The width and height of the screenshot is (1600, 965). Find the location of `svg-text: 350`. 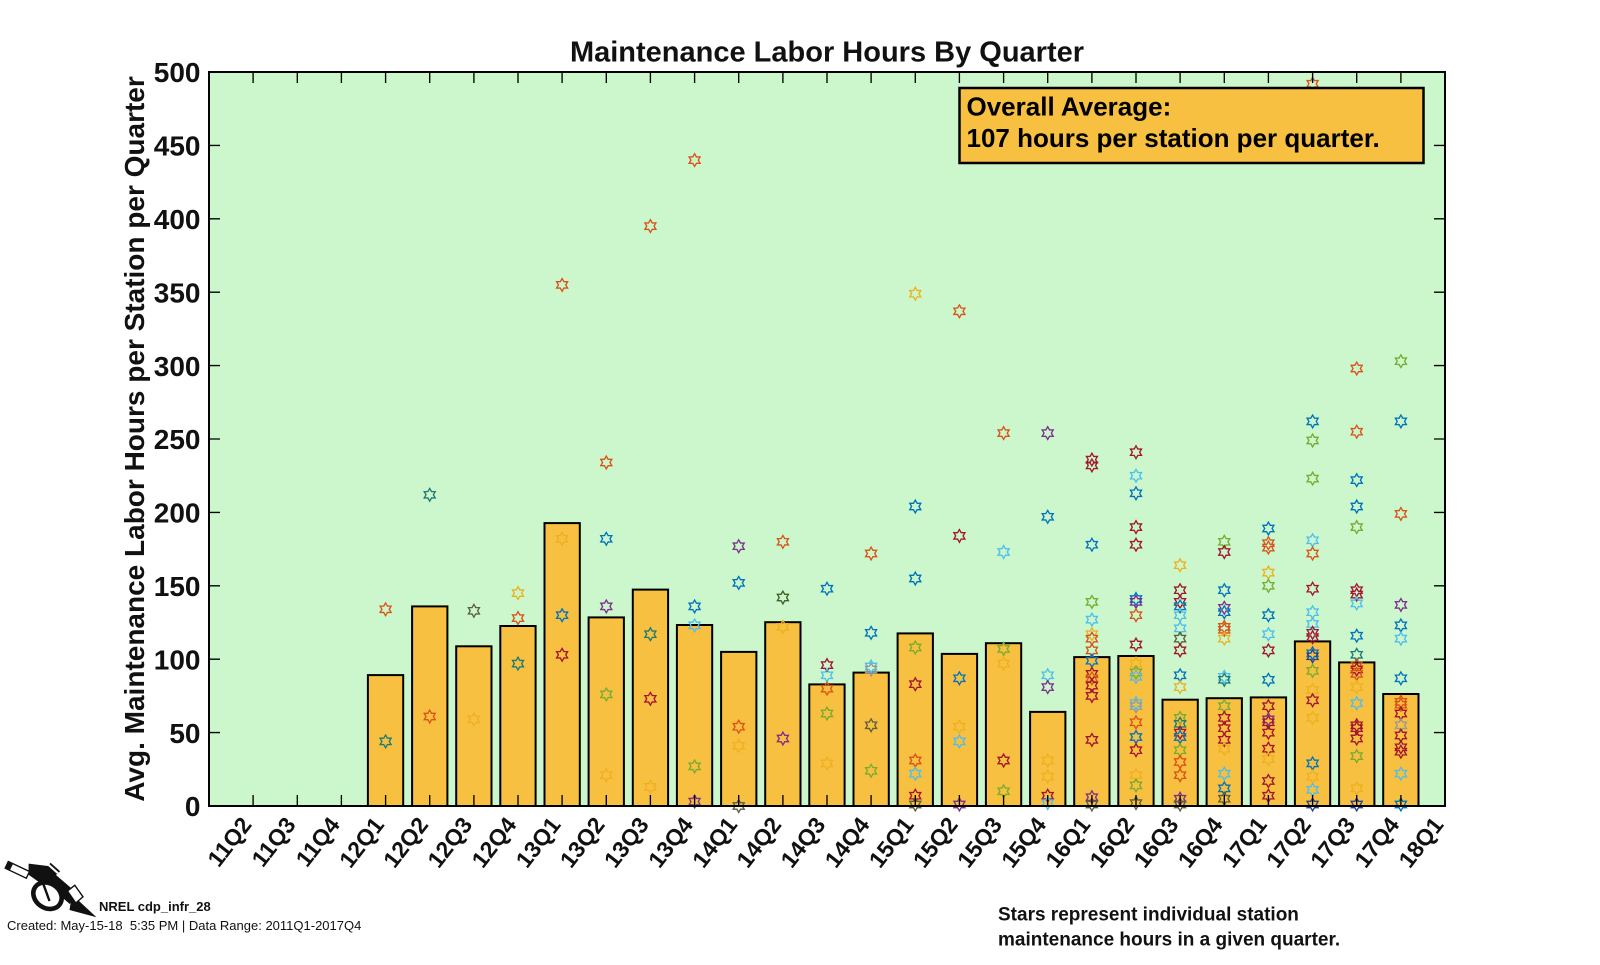

svg-text: 350 is located at coordinates (177, 292).